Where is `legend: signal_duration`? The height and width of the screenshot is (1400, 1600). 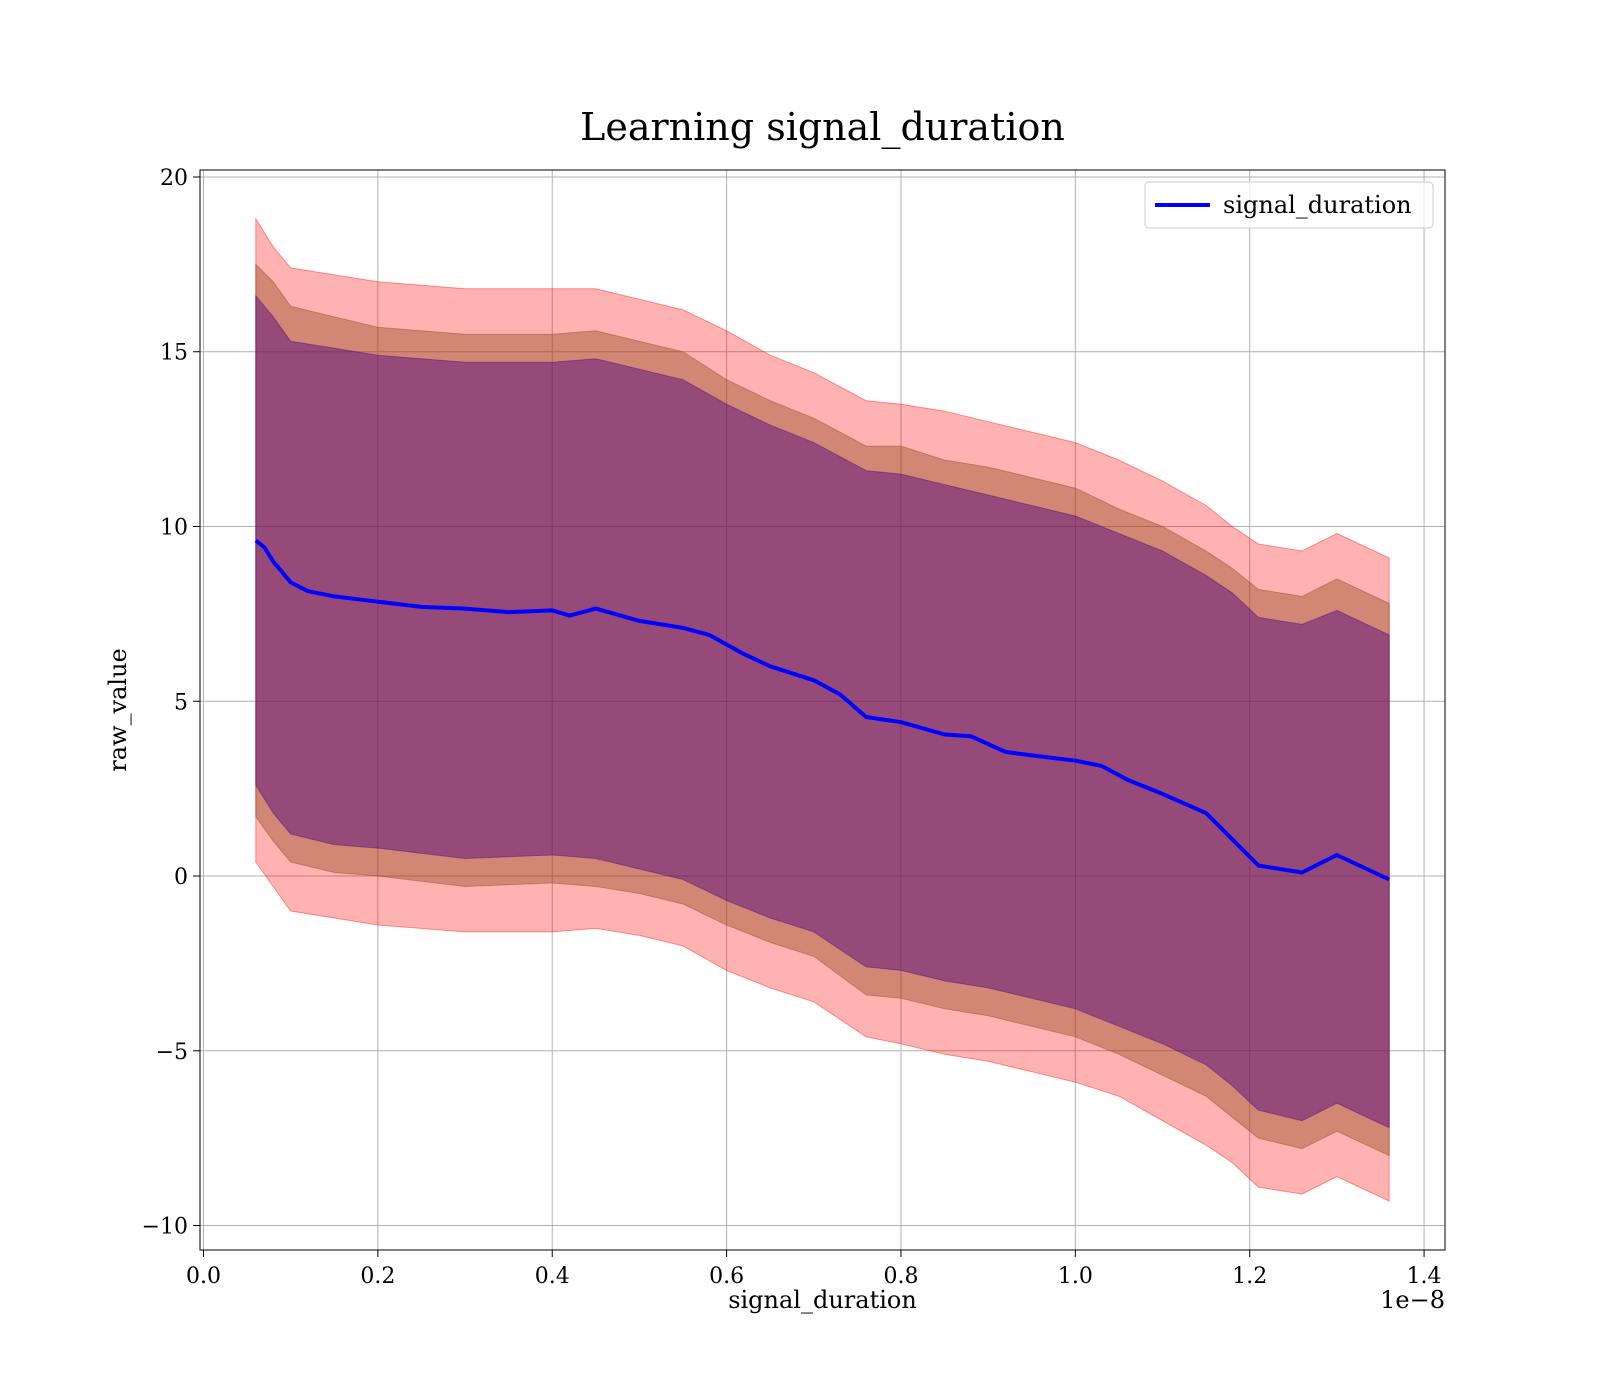
legend: signal_duration is located at coordinates (1289, 205).